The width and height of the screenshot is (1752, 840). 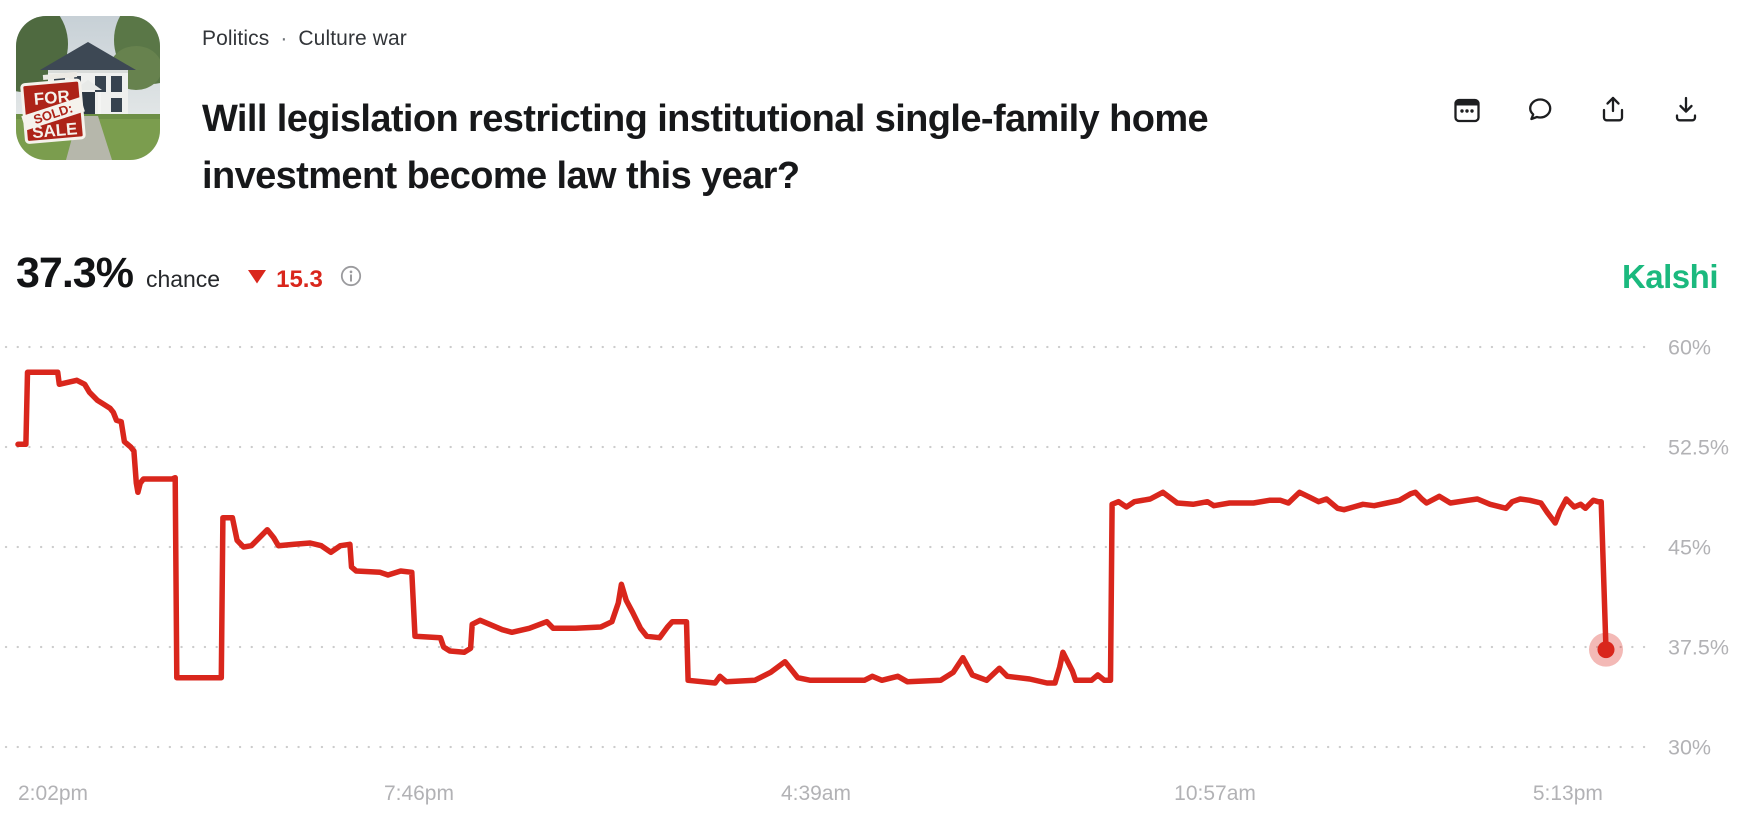 What do you see at coordinates (1698, 448) in the screenshot?
I see `y-tick-label: 52.5%` at bounding box center [1698, 448].